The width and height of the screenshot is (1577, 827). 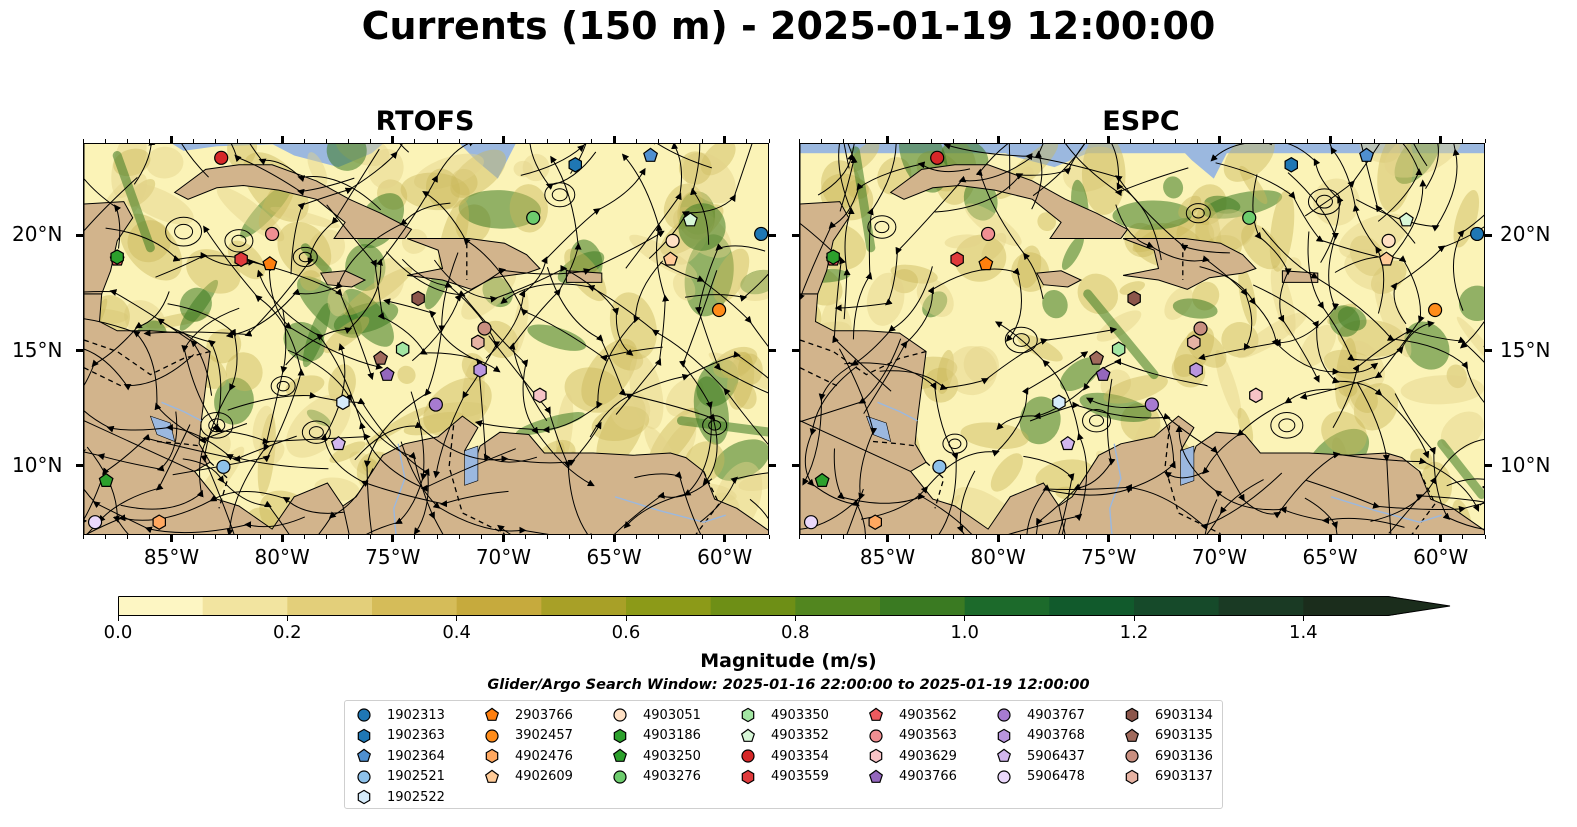 I want to click on legend-entry: 4903766, so click(x=912, y=777).